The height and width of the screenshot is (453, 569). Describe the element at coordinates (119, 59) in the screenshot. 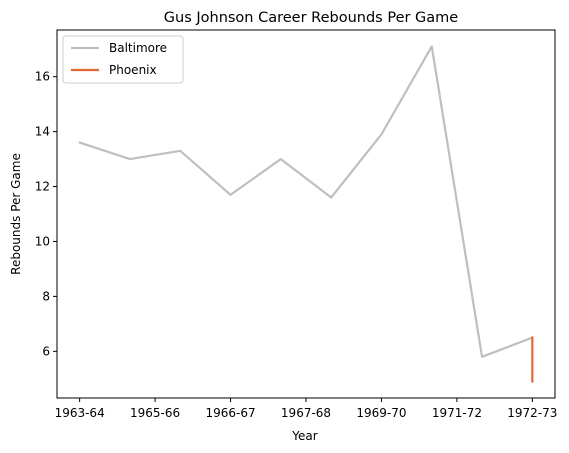

I see `legend-entries: Baltimore Phoenix` at that location.